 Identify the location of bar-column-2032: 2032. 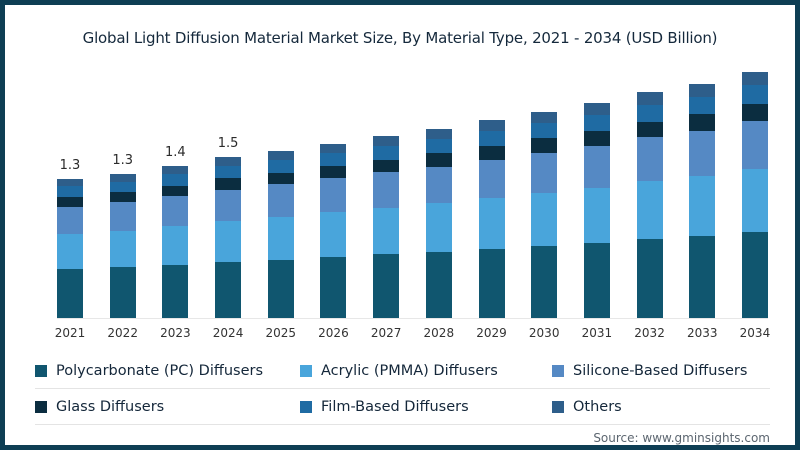
(649, 216).